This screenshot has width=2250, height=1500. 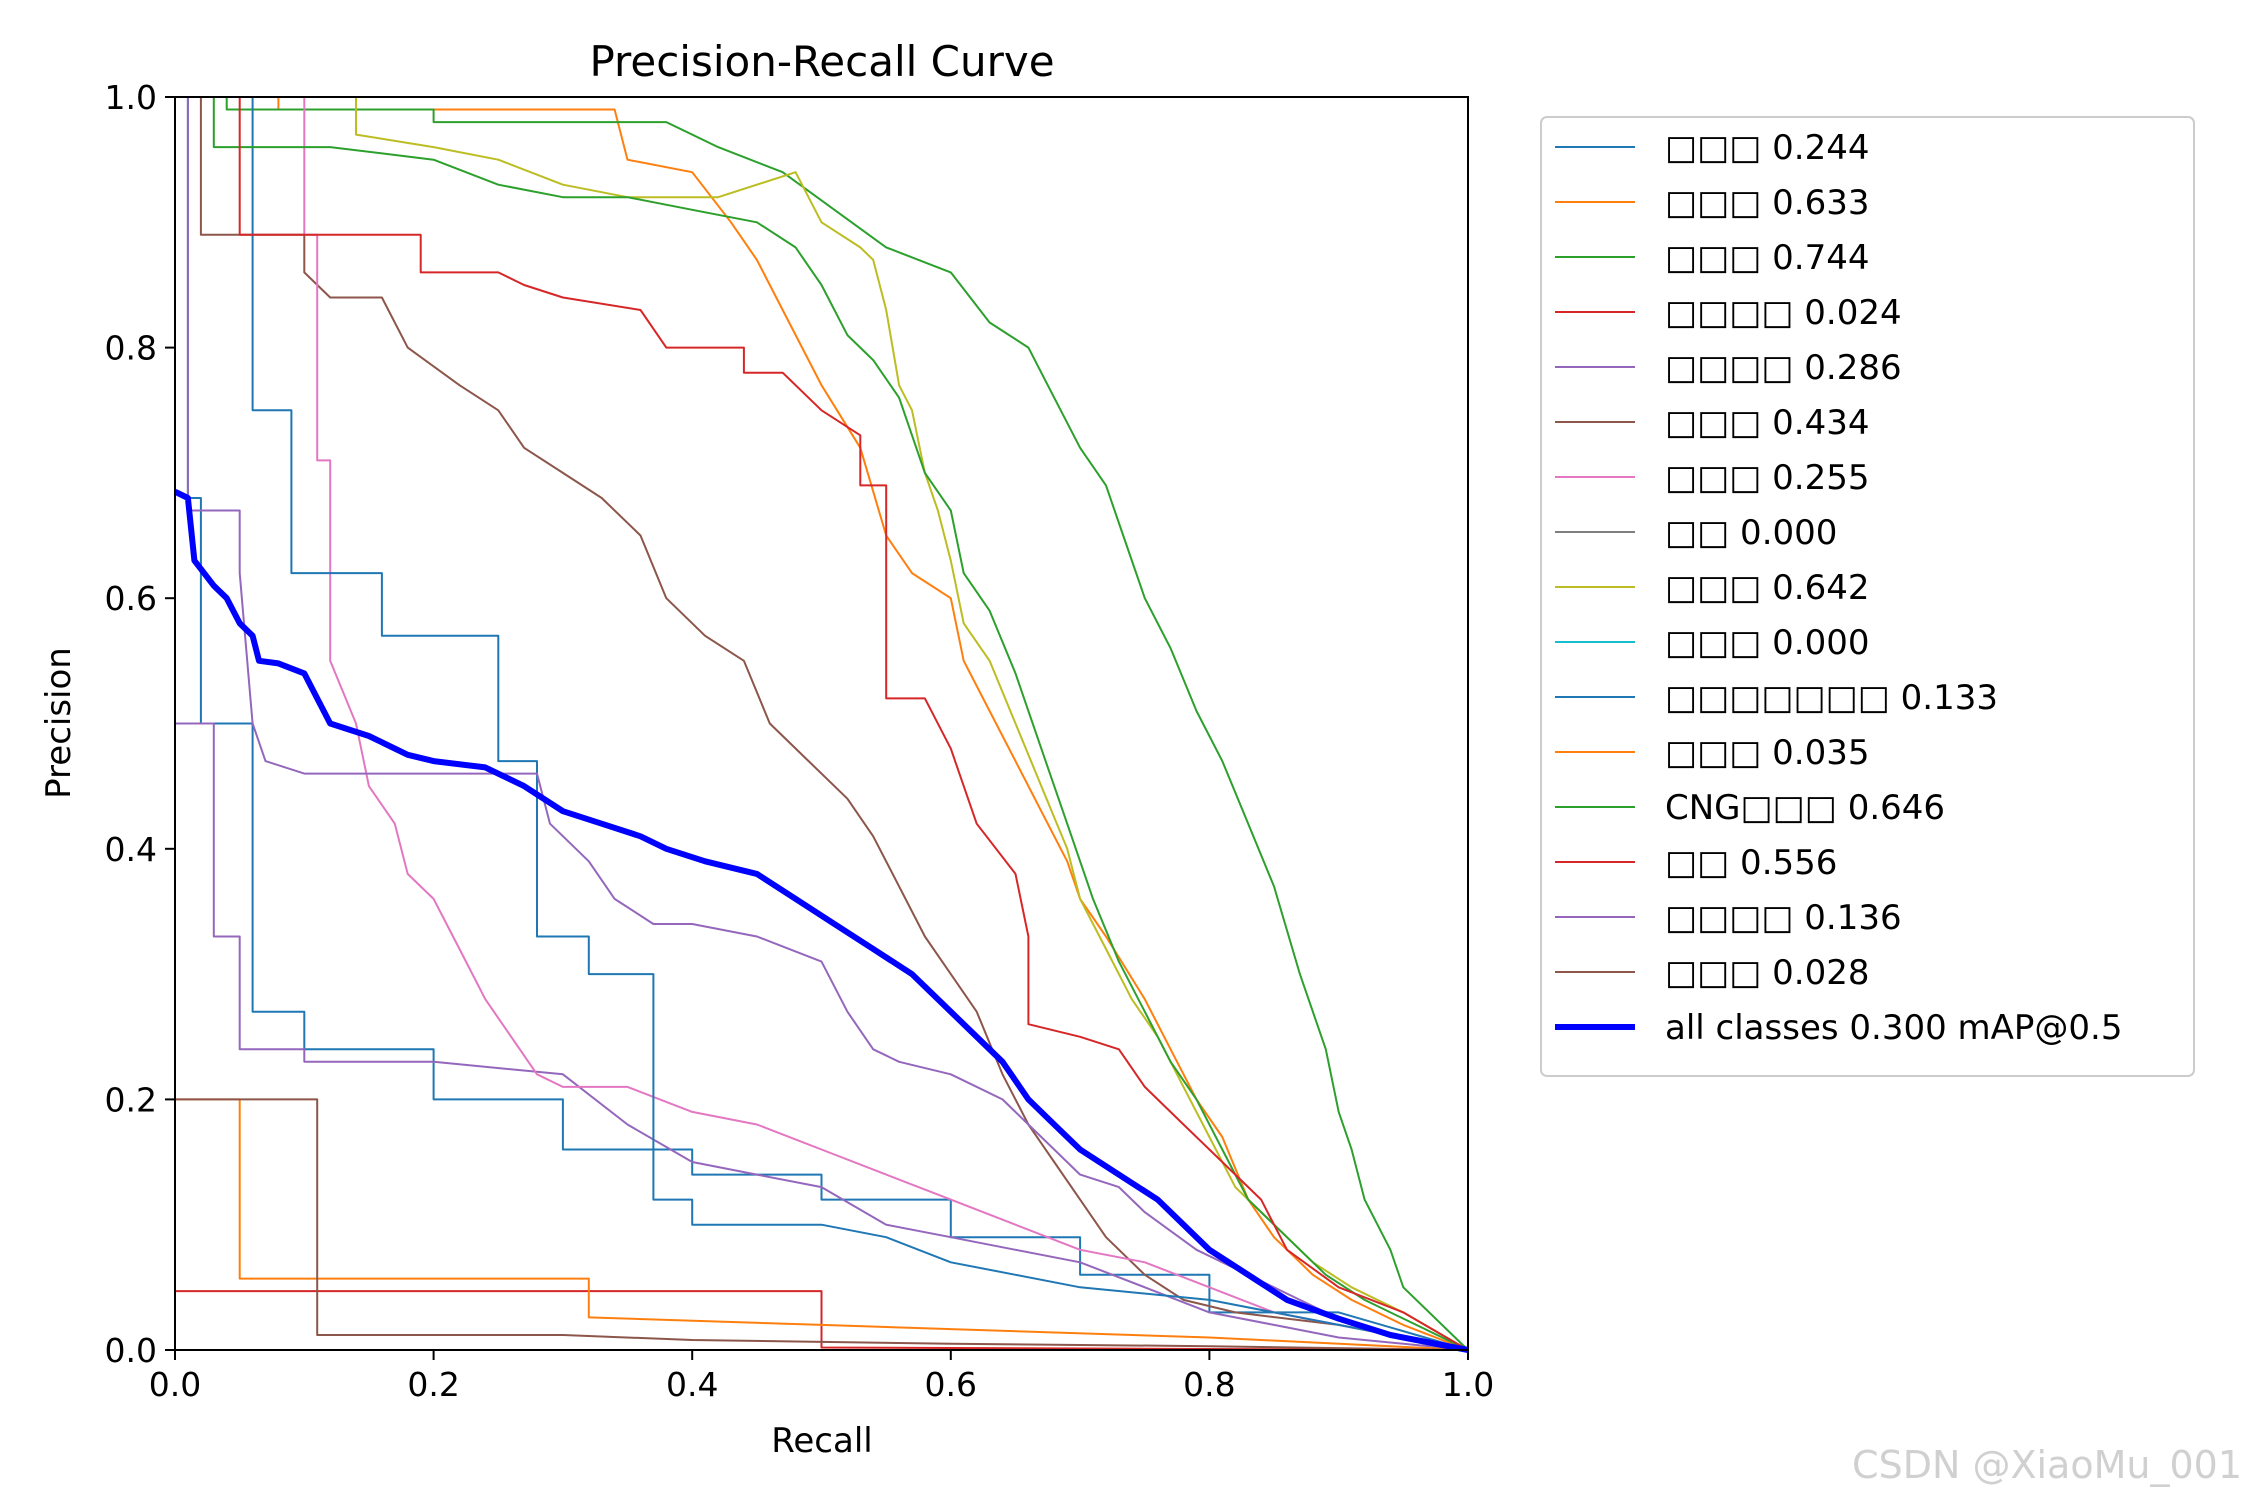 I want to click on x-tick-label: 0.0, so click(x=175, y=1384).